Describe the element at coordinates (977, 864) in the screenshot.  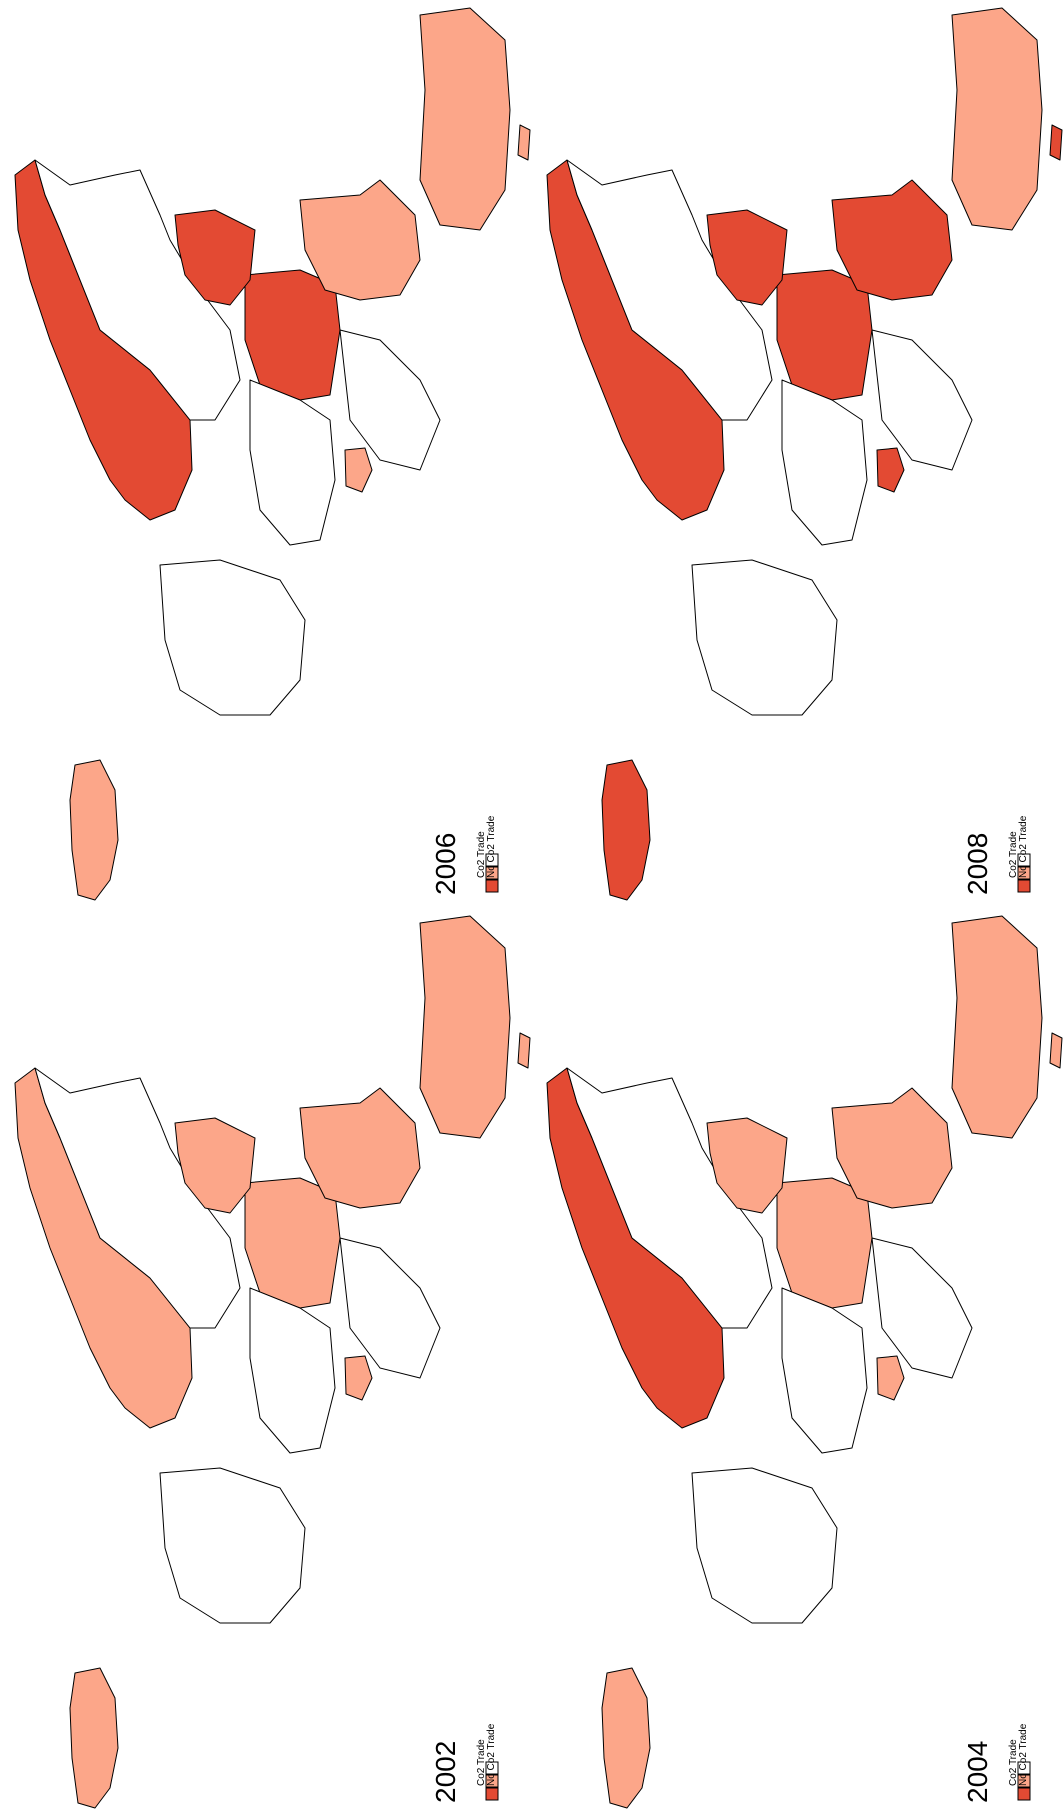
I see `year-label: 2008` at that location.